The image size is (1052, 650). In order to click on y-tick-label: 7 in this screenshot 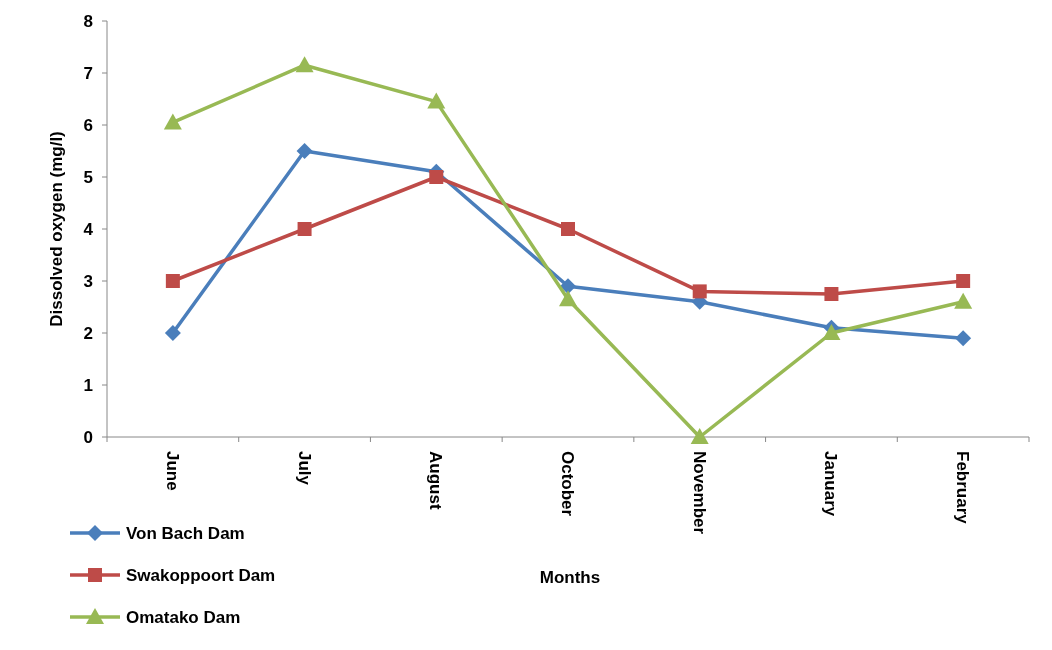, I will do `click(88, 73)`.